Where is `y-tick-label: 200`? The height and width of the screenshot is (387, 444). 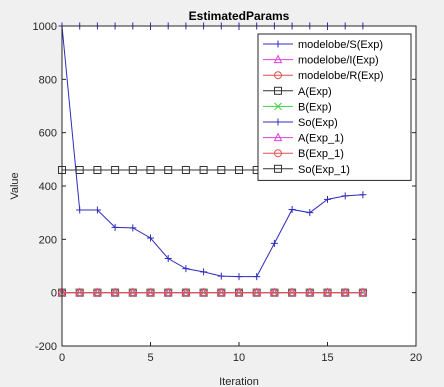
y-tick-label: 200 is located at coordinates (48, 240).